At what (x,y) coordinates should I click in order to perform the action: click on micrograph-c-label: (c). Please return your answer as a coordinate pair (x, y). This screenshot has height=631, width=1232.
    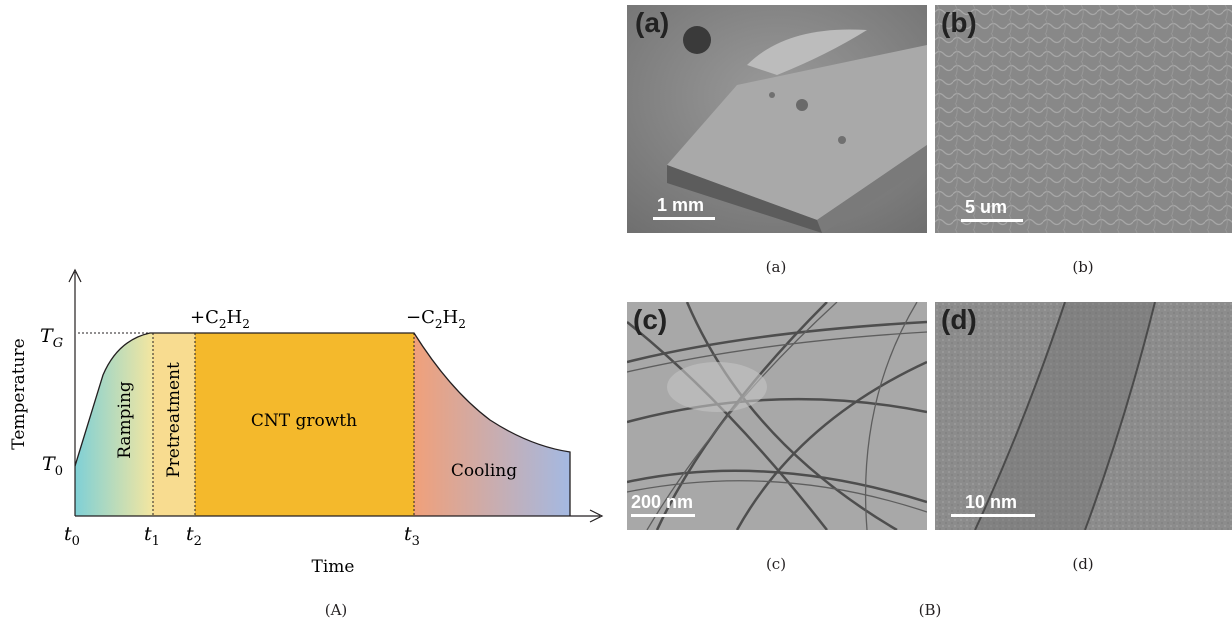
    Looking at the image, I should click on (650, 319).